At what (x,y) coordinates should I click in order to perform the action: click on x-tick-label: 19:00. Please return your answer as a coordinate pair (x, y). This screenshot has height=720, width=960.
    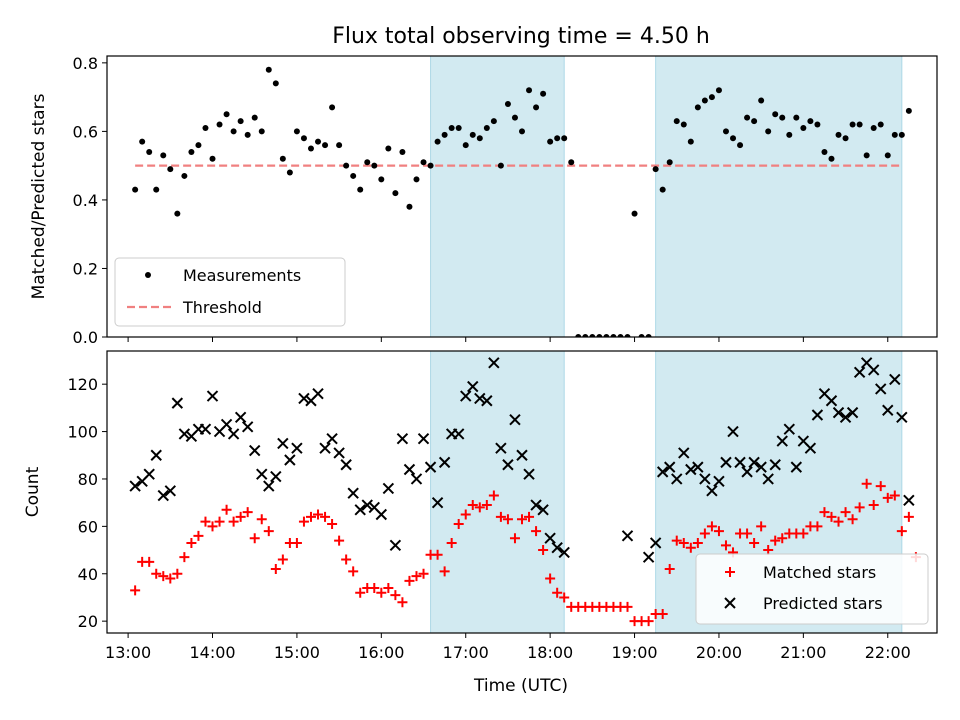
    Looking at the image, I should click on (634, 652).